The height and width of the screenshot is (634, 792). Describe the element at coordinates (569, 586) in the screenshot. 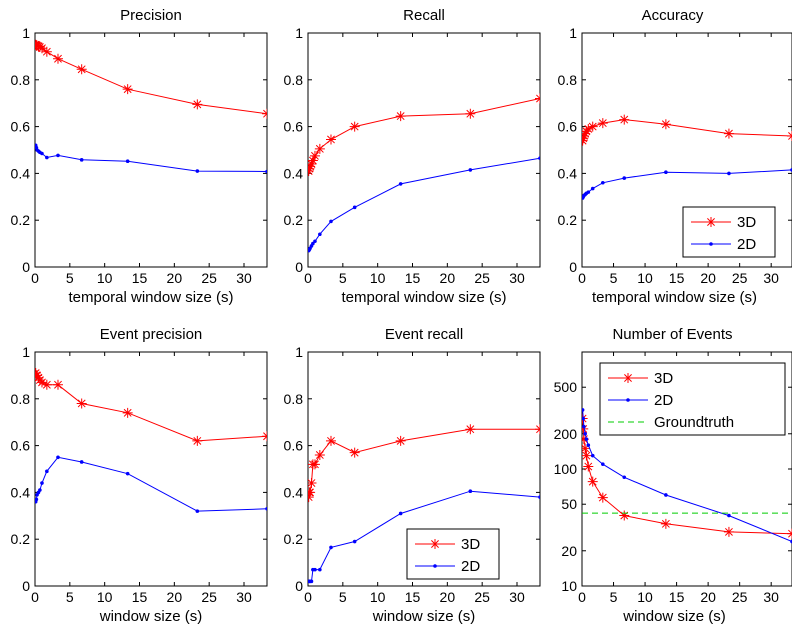

I see `y-tick-label: 10` at that location.